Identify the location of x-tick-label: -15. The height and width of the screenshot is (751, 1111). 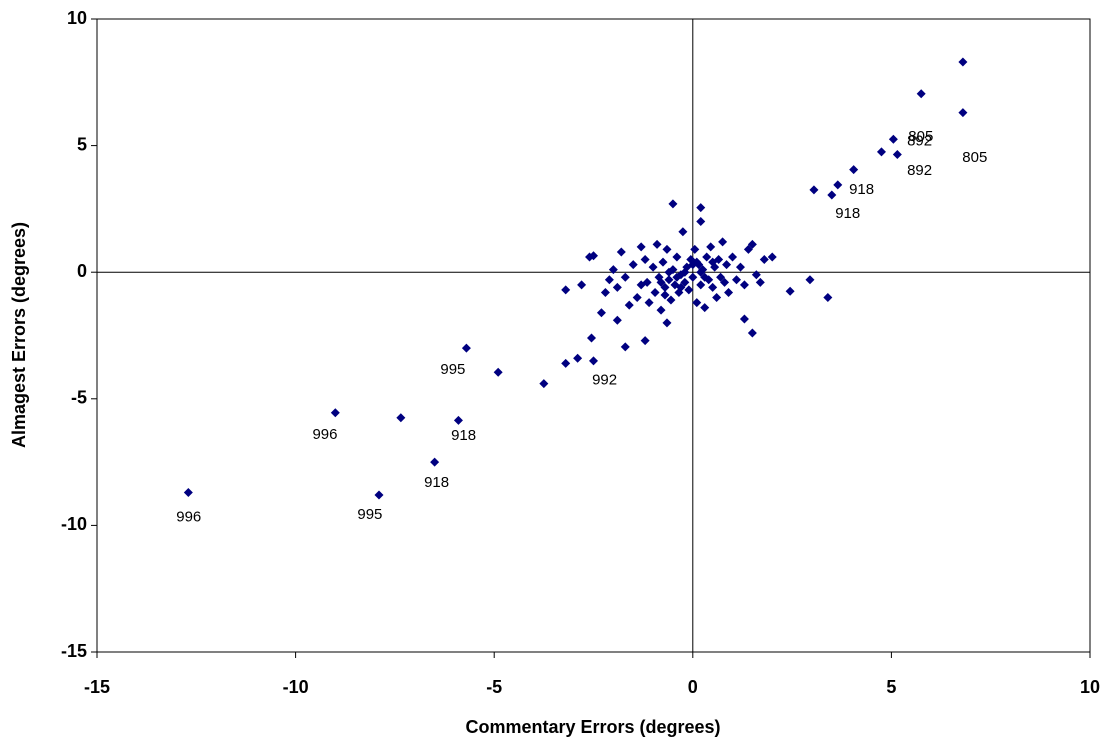
(97, 687).